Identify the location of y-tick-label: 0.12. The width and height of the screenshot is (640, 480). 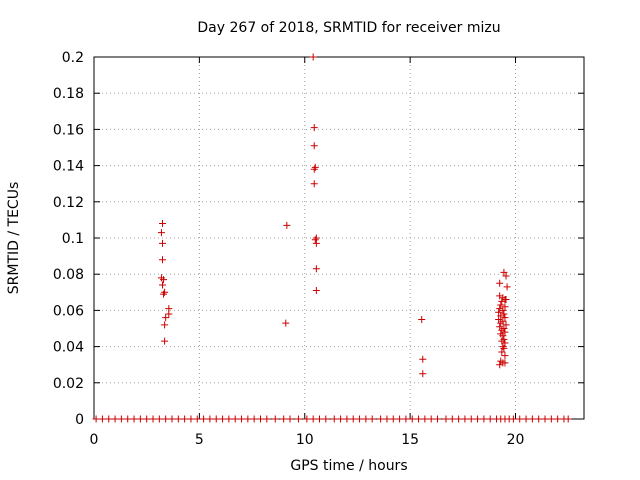
(68, 203).